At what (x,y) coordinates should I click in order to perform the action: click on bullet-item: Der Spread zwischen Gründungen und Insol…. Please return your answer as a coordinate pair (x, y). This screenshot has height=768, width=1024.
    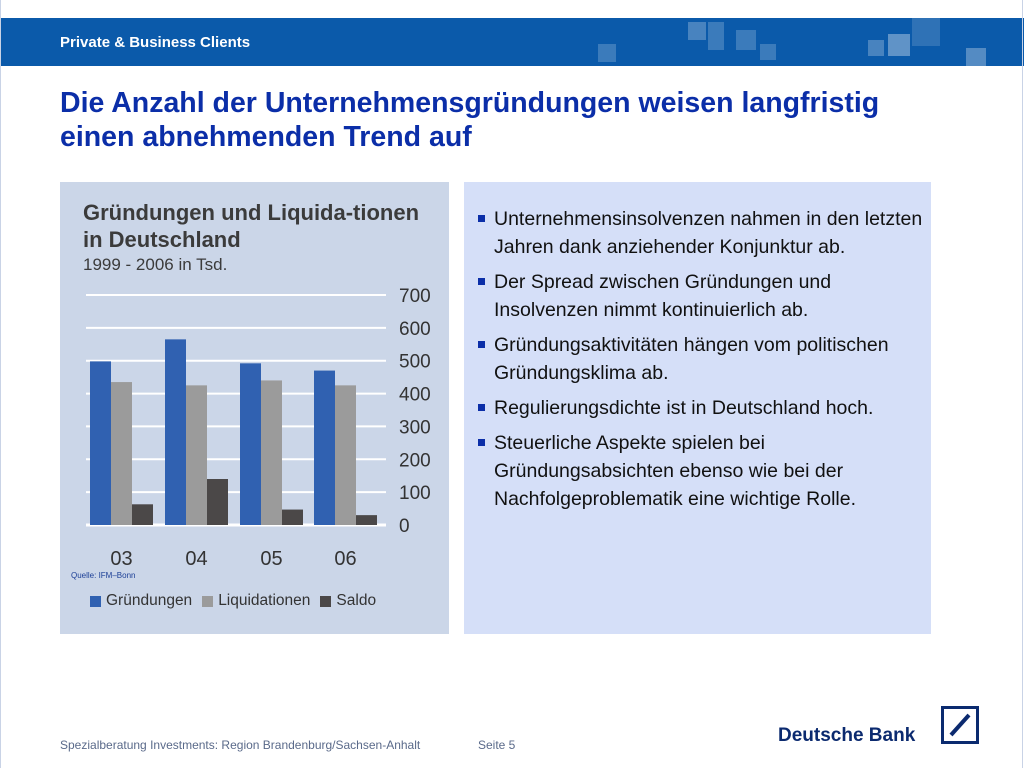
    Looking at the image, I should click on (703, 296).